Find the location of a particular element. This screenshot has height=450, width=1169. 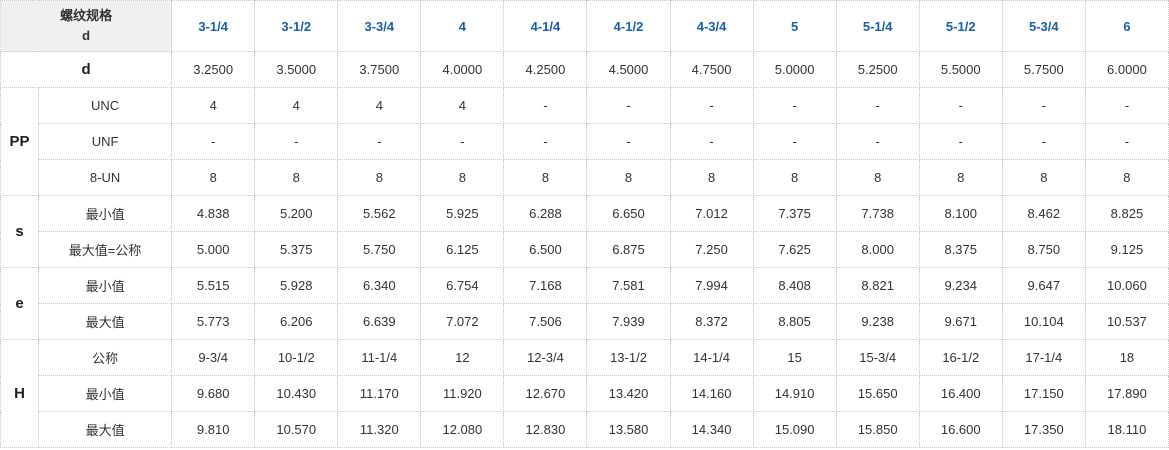

e-min-cell: 9.234 is located at coordinates (960, 285).